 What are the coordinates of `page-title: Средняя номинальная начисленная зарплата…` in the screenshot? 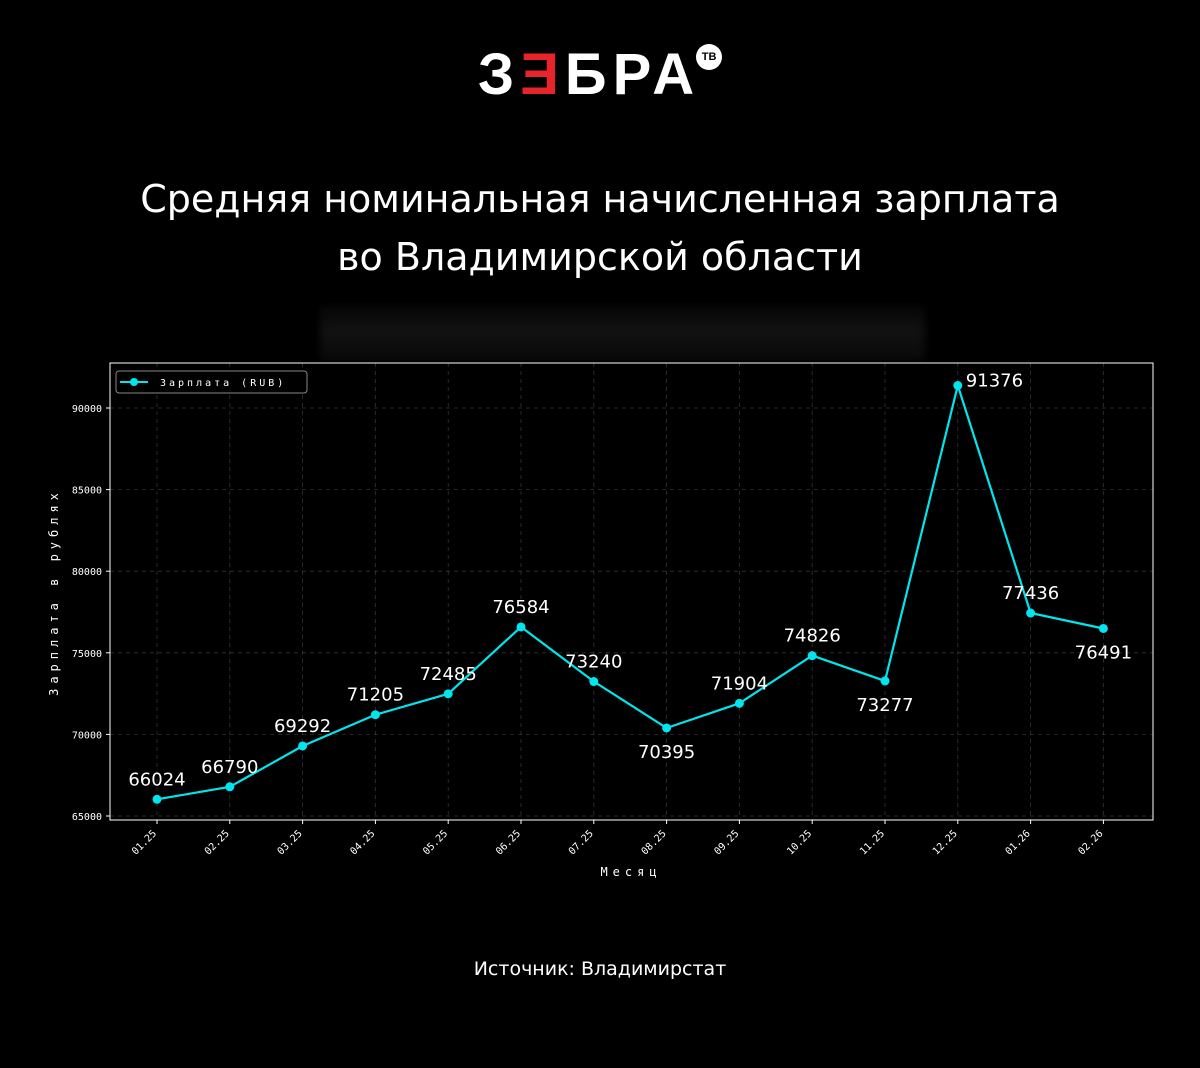 It's located at (600, 228).